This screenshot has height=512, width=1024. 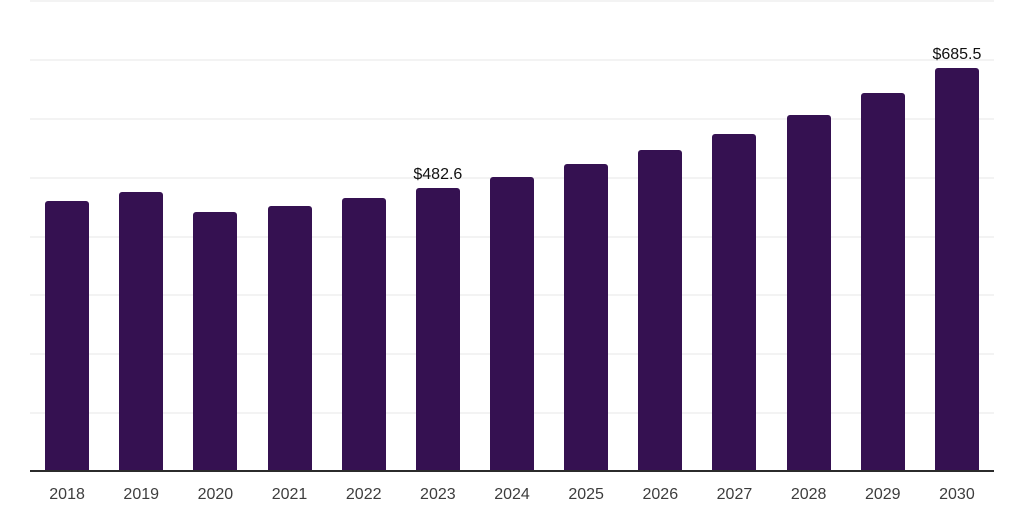 What do you see at coordinates (660, 494) in the screenshot?
I see `x-tick-label-2026: 2026` at bounding box center [660, 494].